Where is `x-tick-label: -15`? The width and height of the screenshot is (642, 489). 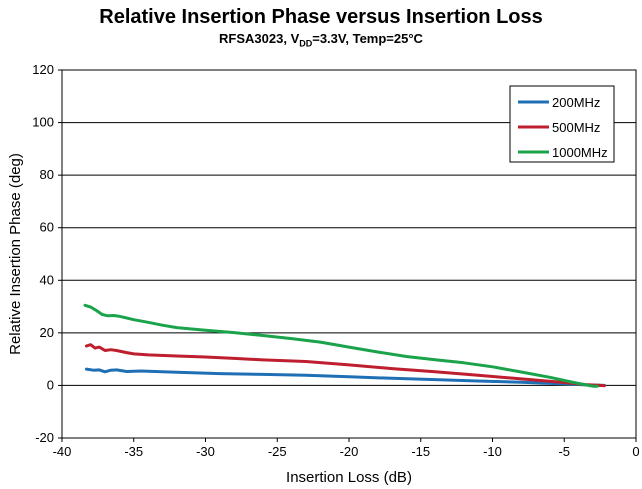
x-tick-label: -15 is located at coordinates (420, 451).